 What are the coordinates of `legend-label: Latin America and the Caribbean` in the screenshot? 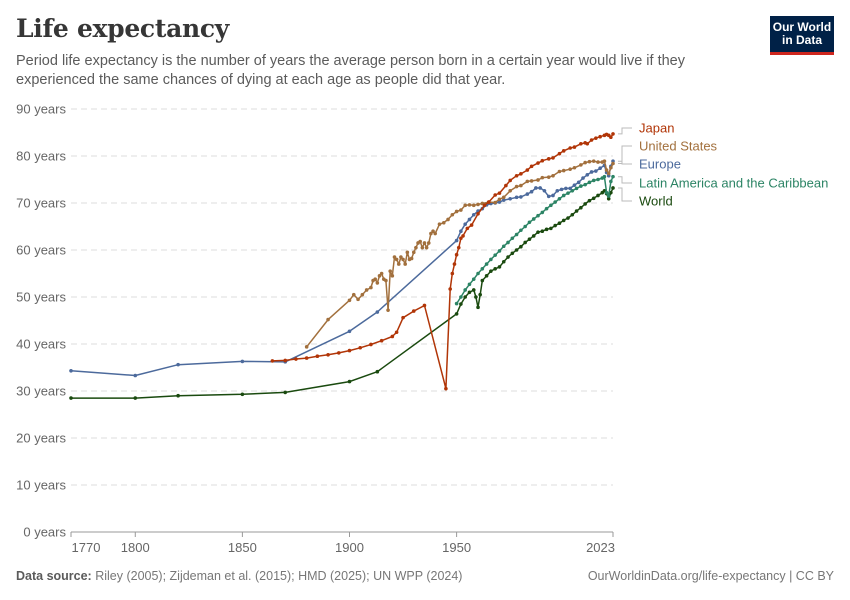 It's located at (733, 183).